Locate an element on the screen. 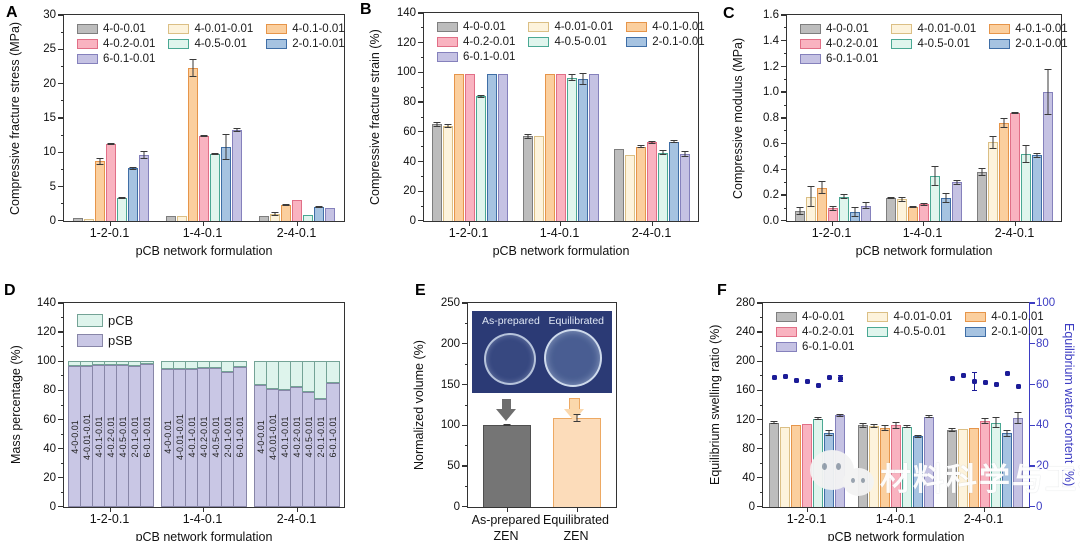 The width and height of the screenshot is (1080, 541). x-tick-label: As-prepared ZEN is located at coordinates (506, 527).